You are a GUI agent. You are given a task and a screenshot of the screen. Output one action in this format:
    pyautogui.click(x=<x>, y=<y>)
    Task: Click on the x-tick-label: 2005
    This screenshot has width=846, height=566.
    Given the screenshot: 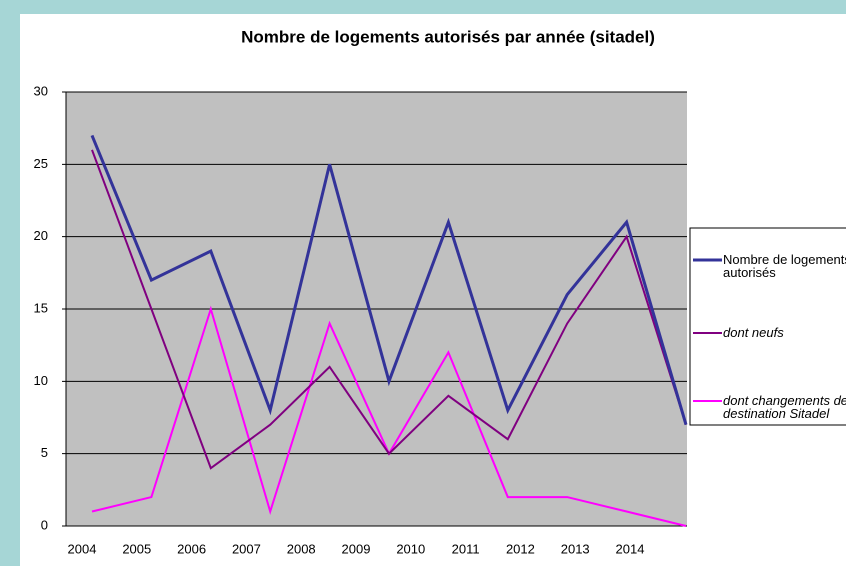 What is the action you would take?
    pyautogui.click(x=136, y=548)
    